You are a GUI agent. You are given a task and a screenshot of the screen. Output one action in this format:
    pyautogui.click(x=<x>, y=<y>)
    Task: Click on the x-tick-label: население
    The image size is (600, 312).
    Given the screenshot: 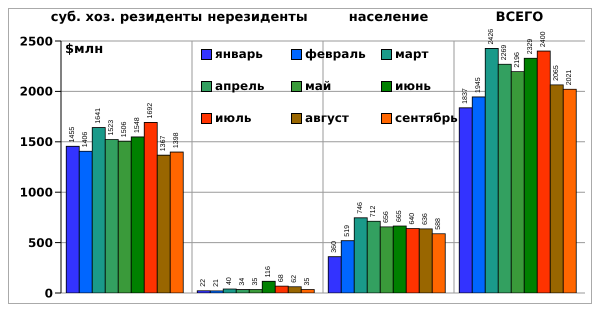 What is the action you would take?
    pyautogui.click(x=388, y=17)
    